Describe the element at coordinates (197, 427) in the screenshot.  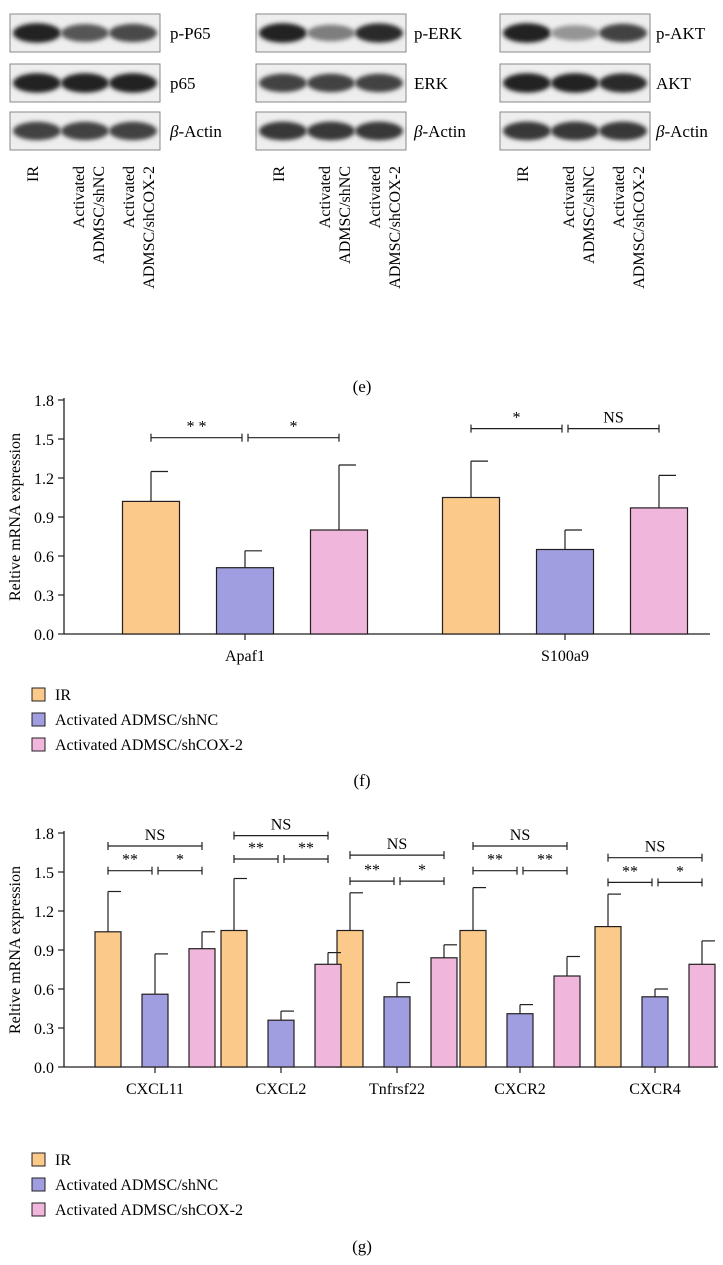
I see `significance-label: * *` at that location.